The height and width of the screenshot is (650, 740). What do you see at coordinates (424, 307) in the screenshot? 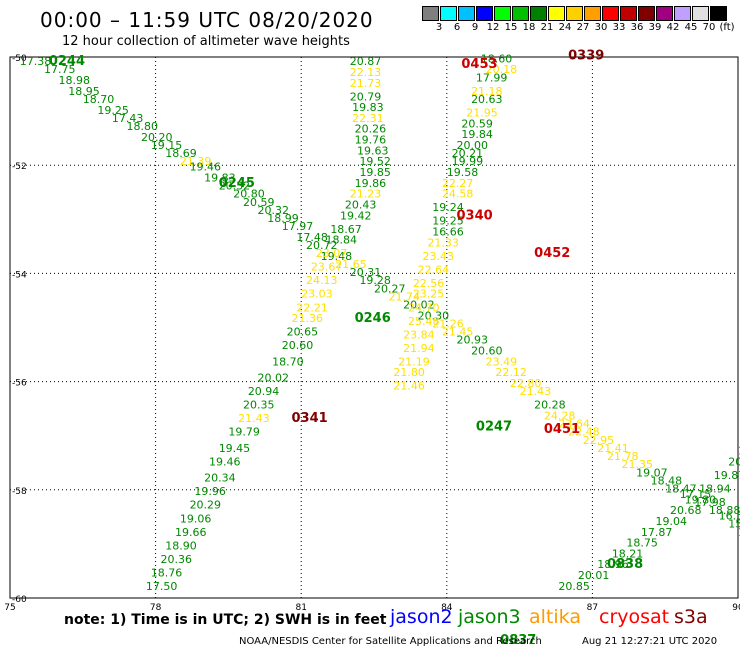
I see `wave-height-value: 24.70` at bounding box center [424, 307].